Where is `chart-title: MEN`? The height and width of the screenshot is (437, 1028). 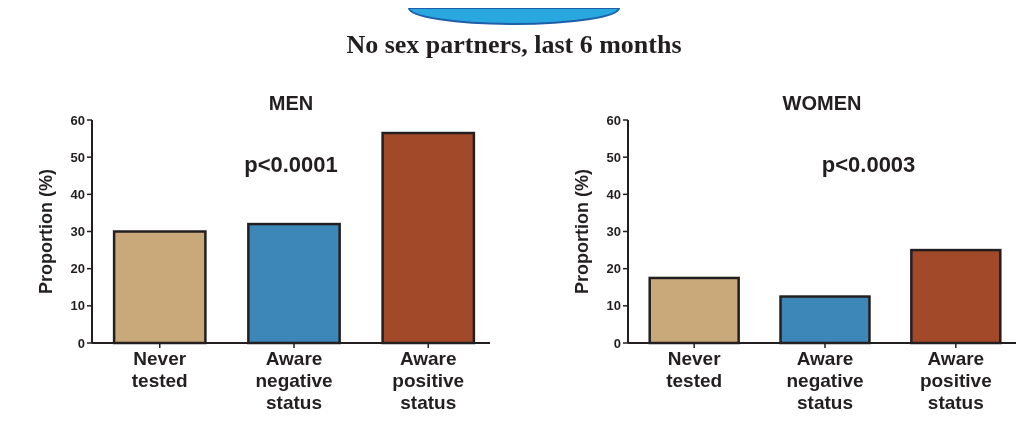
chart-title: MEN is located at coordinates (291, 103).